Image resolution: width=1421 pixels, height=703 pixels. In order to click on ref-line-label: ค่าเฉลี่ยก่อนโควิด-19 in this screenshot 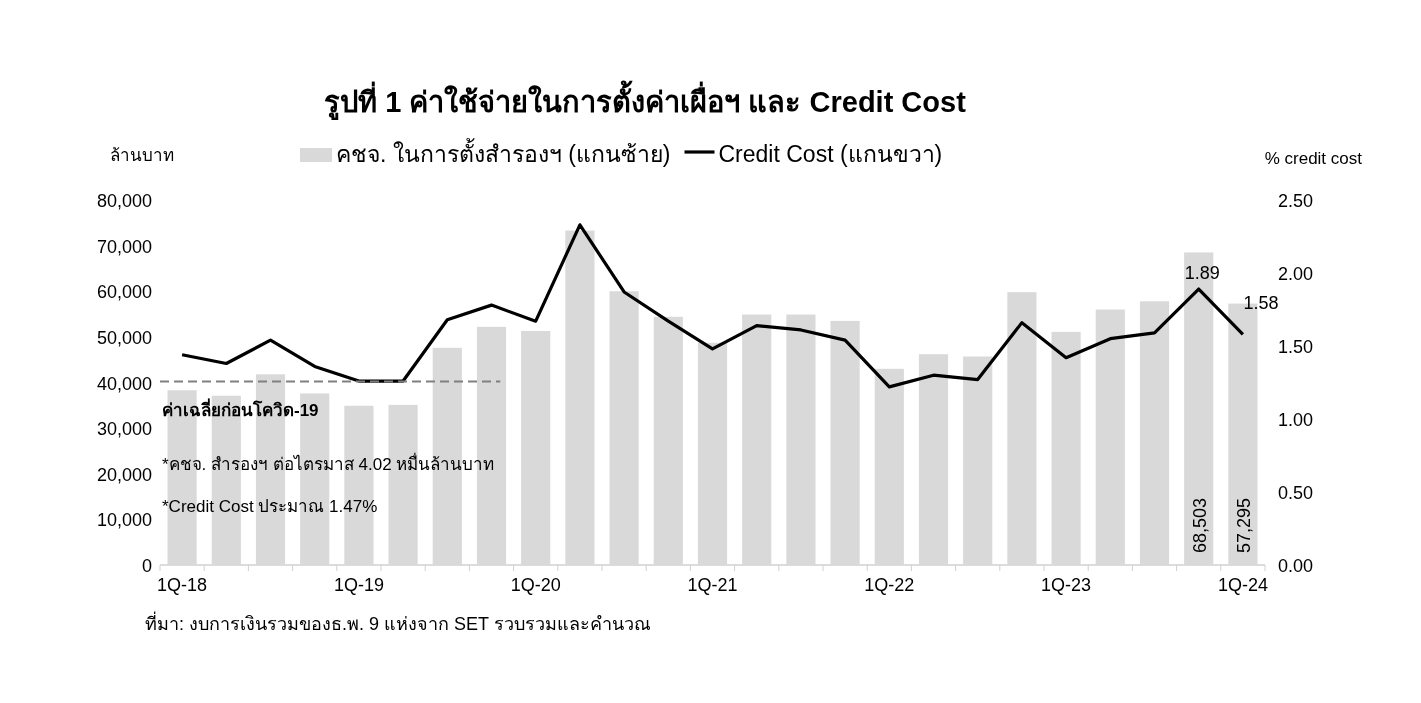, I will do `click(240, 408)`.